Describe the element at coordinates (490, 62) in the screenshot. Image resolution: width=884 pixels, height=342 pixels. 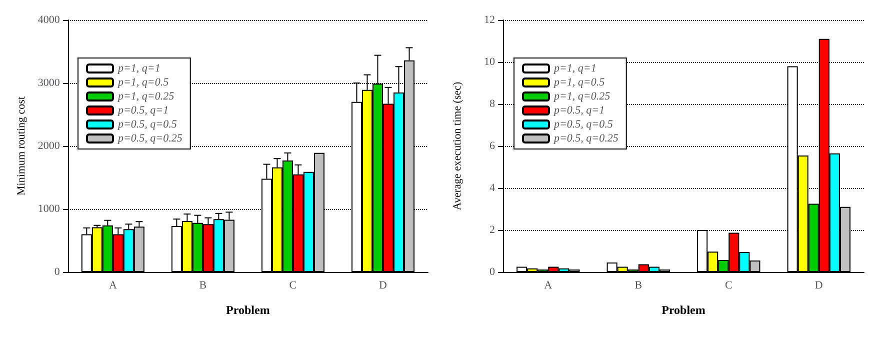
I see `y-tick-label: 10` at that location.